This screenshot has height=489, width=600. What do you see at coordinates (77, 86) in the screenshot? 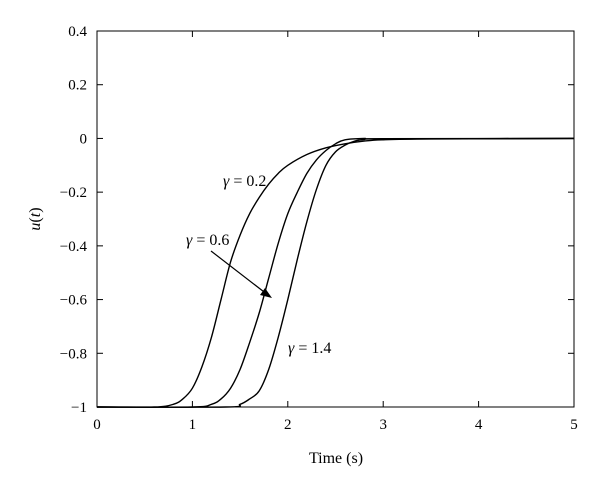
I see `y-tick-label: 0.2` at bounding box center [77, 86].